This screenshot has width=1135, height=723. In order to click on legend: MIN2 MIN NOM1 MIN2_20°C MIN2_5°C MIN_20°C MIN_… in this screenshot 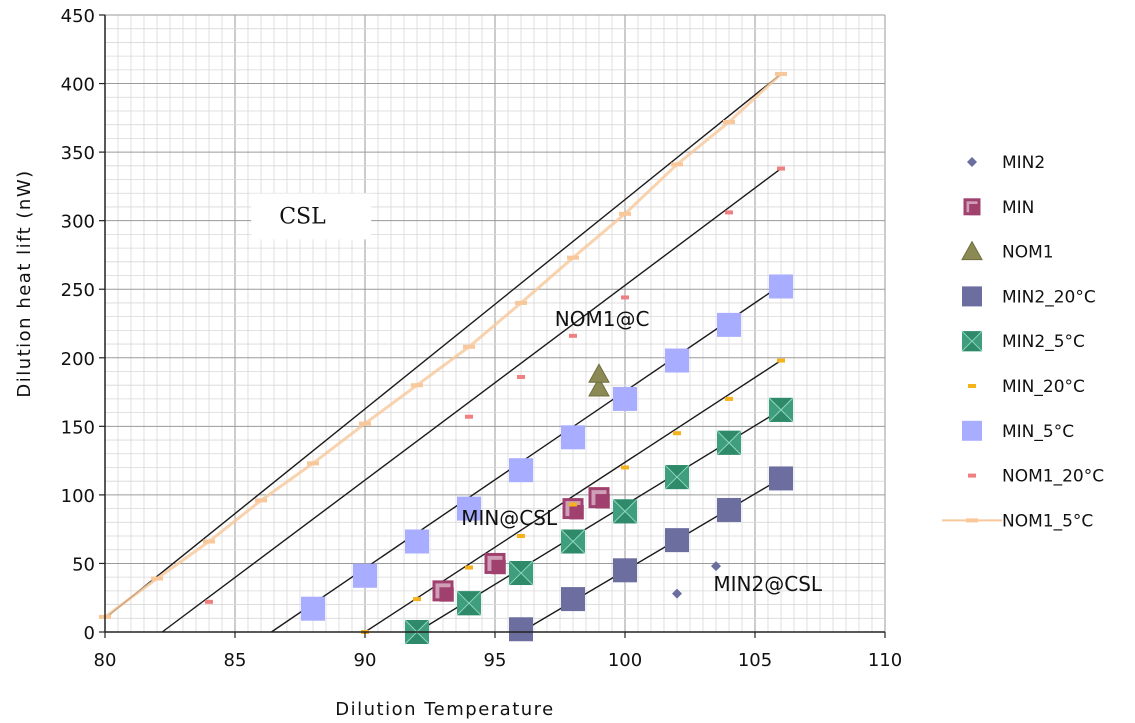, I will do `click(1023, 342)`.